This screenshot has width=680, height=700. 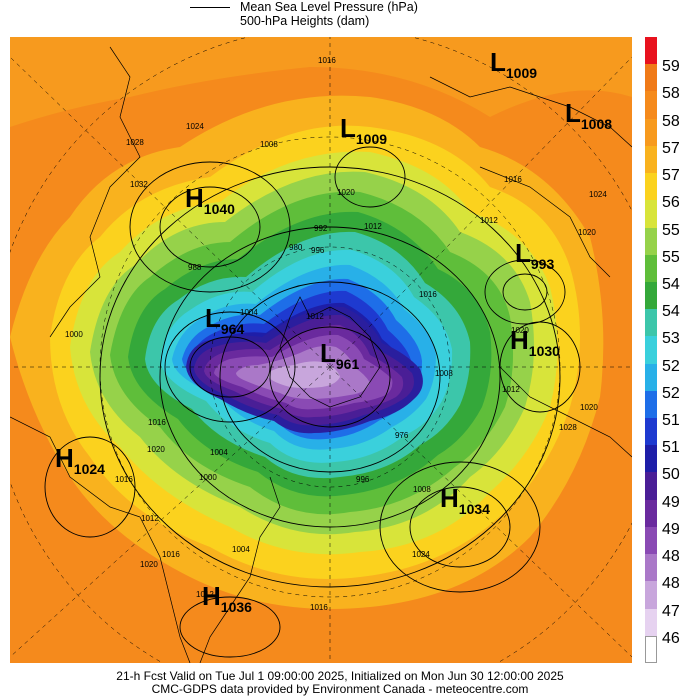 What do you see at coordinates (671, 339) in the screenshot?
I see `colorbar-tick-label: 534` at bounding box center [671, 339].